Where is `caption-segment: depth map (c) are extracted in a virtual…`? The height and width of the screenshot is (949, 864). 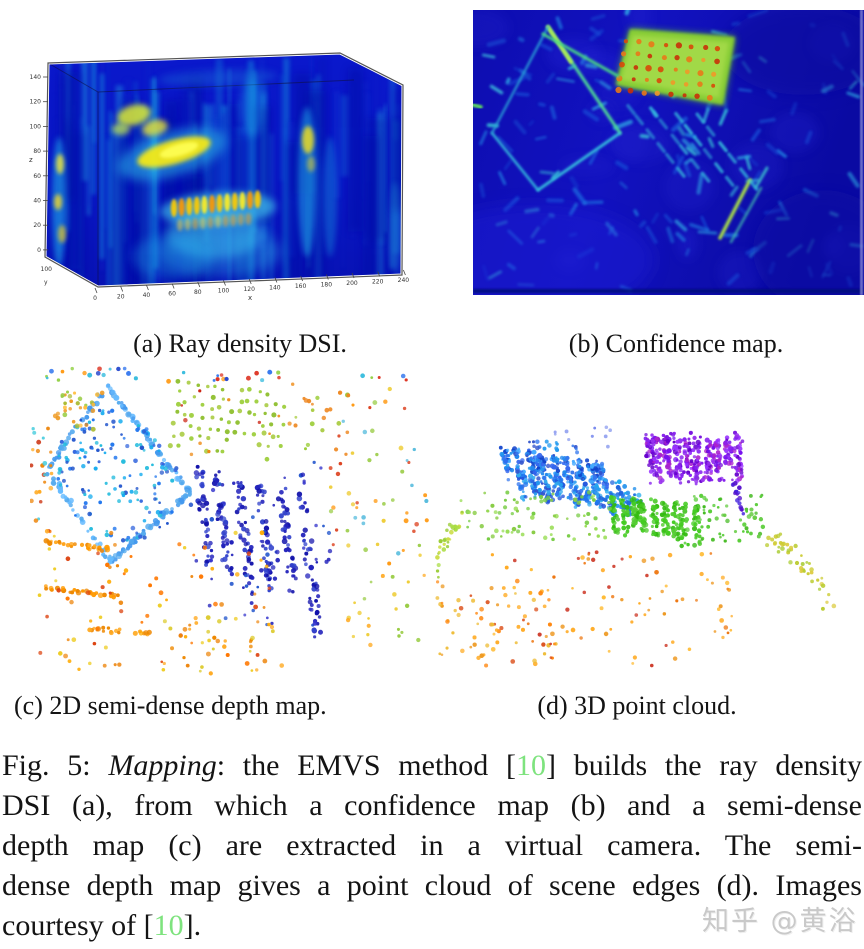
caption-segment: depth map (c) are extracted in a virtual… is located at coordinates (432, 845).